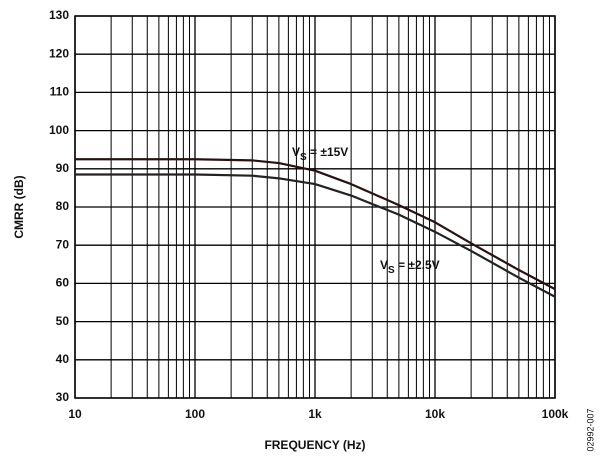  I want to click on x-tick-label: 10, so click(75, 414).